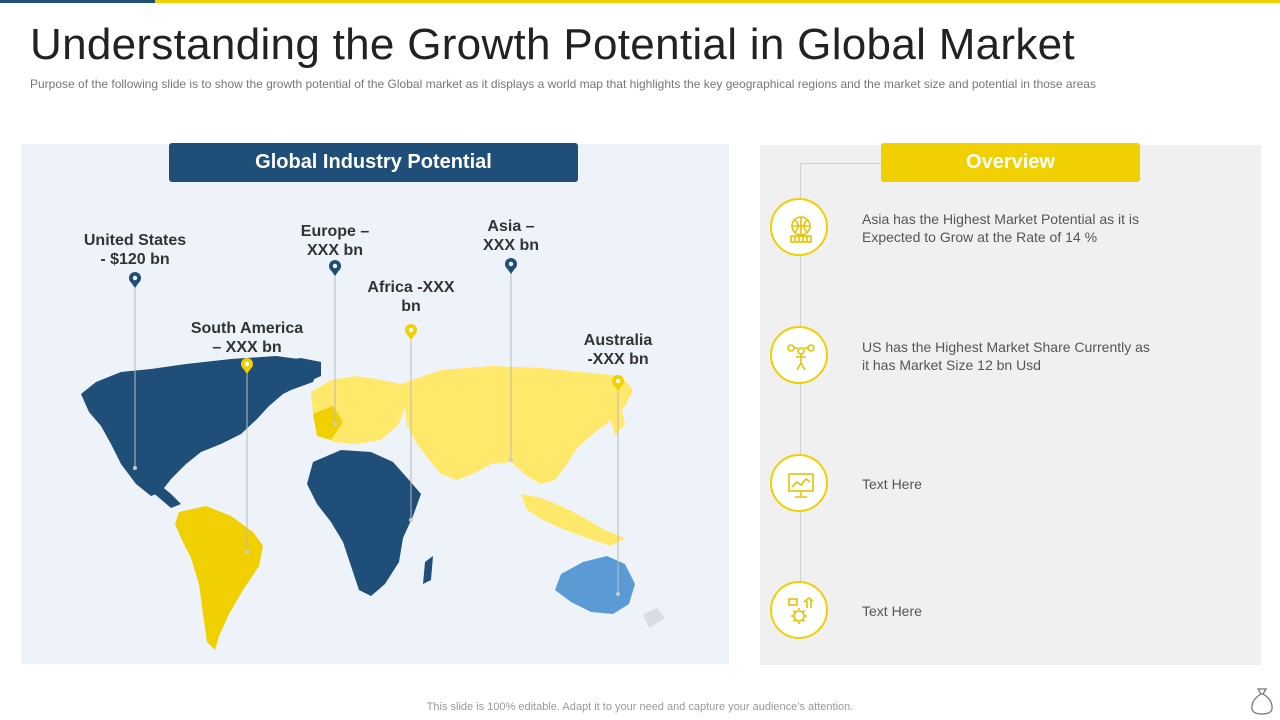 The width and height of the screenshot is (1280, 720). I want to click on region-name: Europe –, so click(335, 231).